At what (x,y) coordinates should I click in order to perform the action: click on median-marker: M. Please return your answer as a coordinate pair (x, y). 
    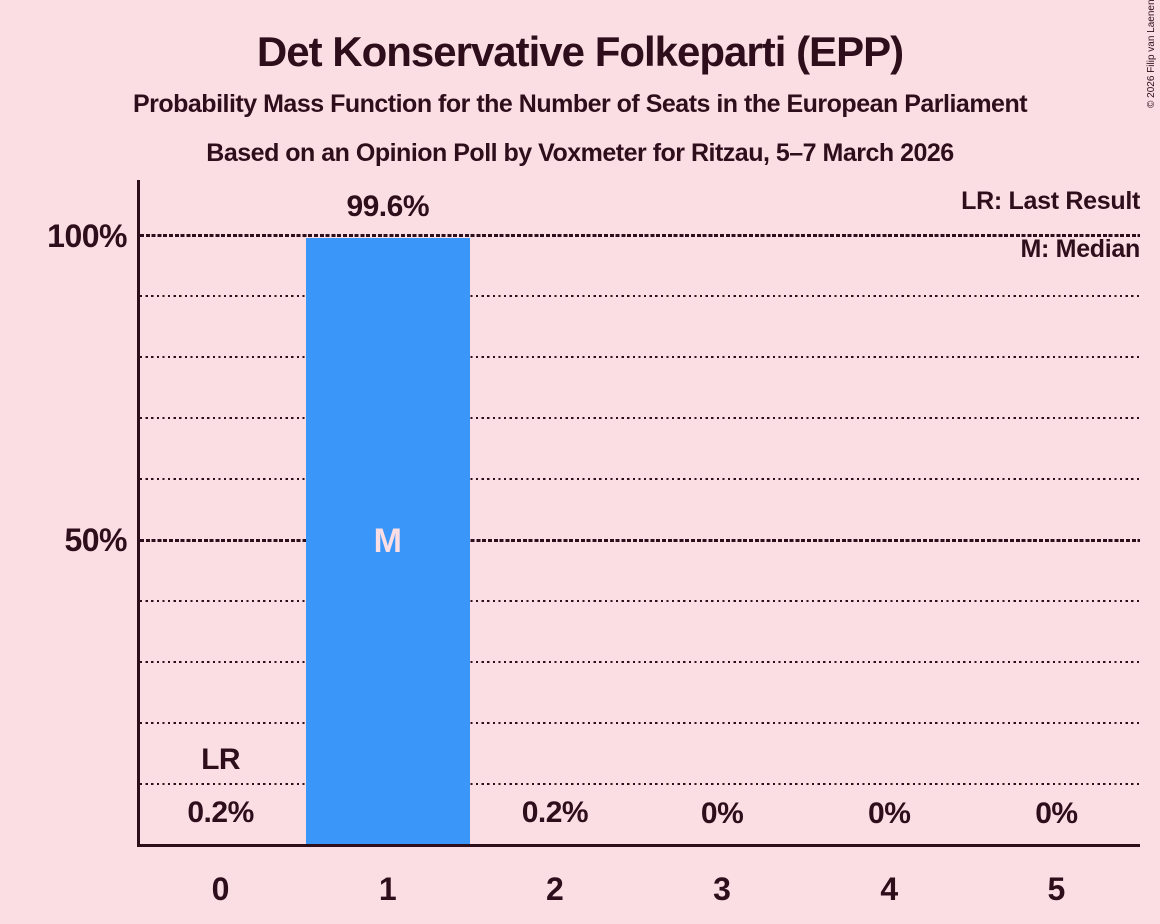
    Looking at the image, I should click on (387, 541).